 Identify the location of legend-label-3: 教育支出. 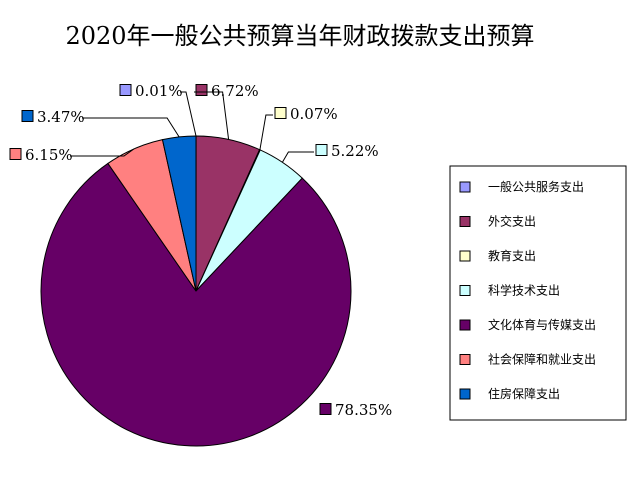
(512, 255).